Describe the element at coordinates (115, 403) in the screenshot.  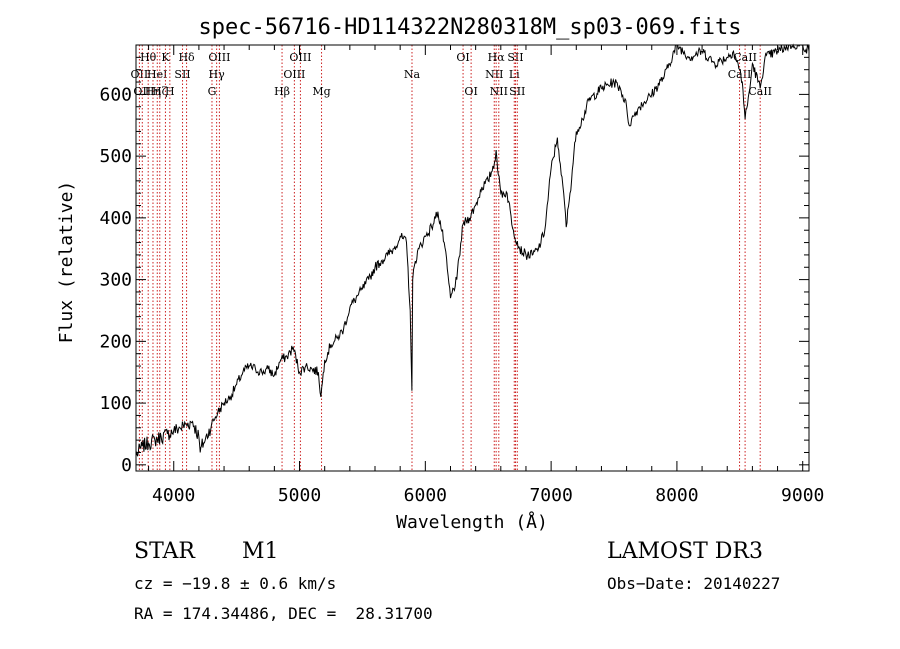
I see `y-tick-label: 100` at that location.